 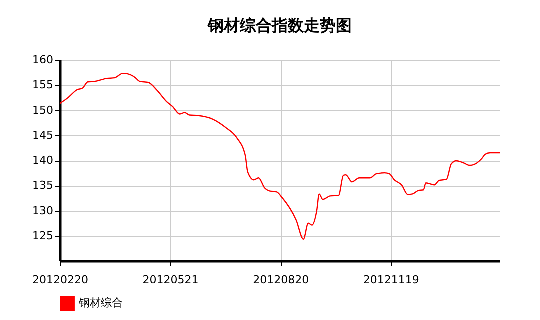 I want to click on y-tick-label: 140, so click(x=43, y=160).